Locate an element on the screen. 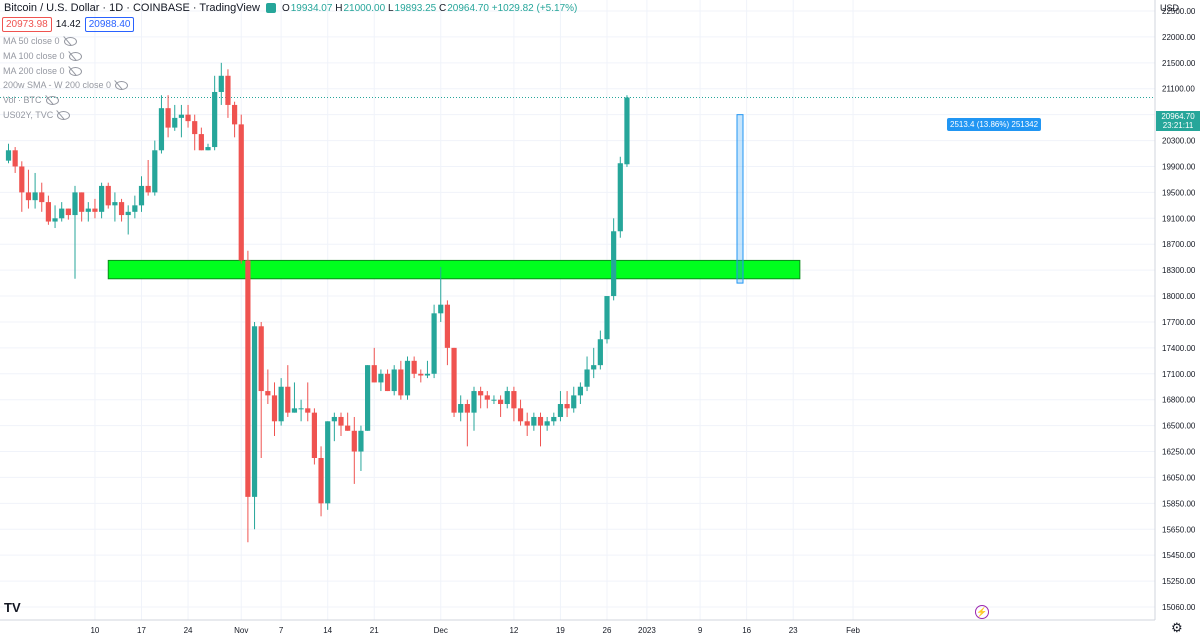 The width and height of the screenshot is (1200, 638). indicator-volume: Vol · BTC is located at coordinates (31, 100).